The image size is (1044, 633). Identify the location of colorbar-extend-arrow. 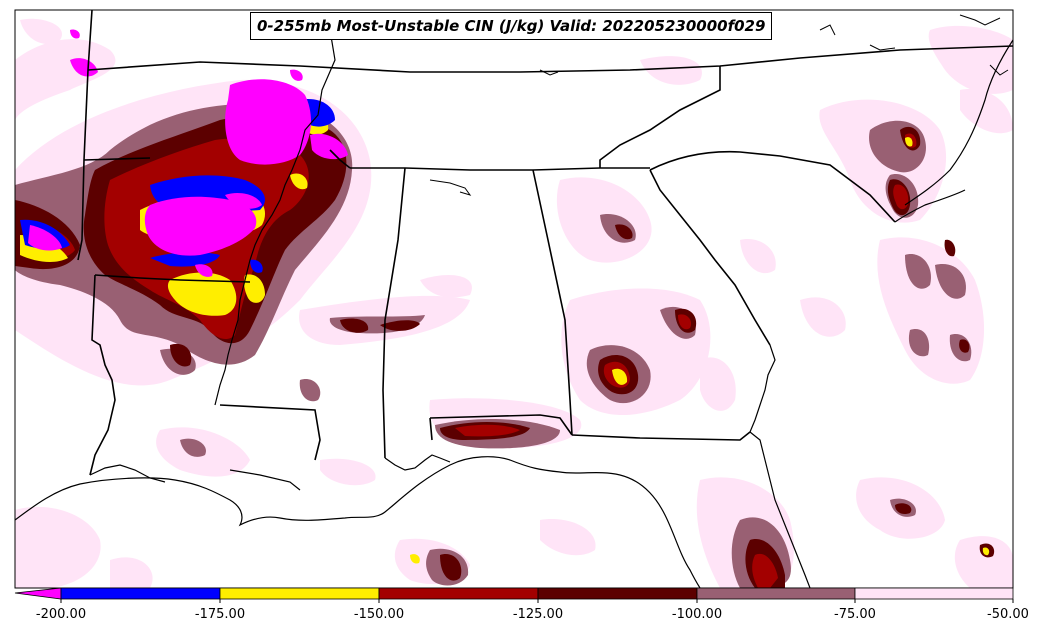
(38, 593).